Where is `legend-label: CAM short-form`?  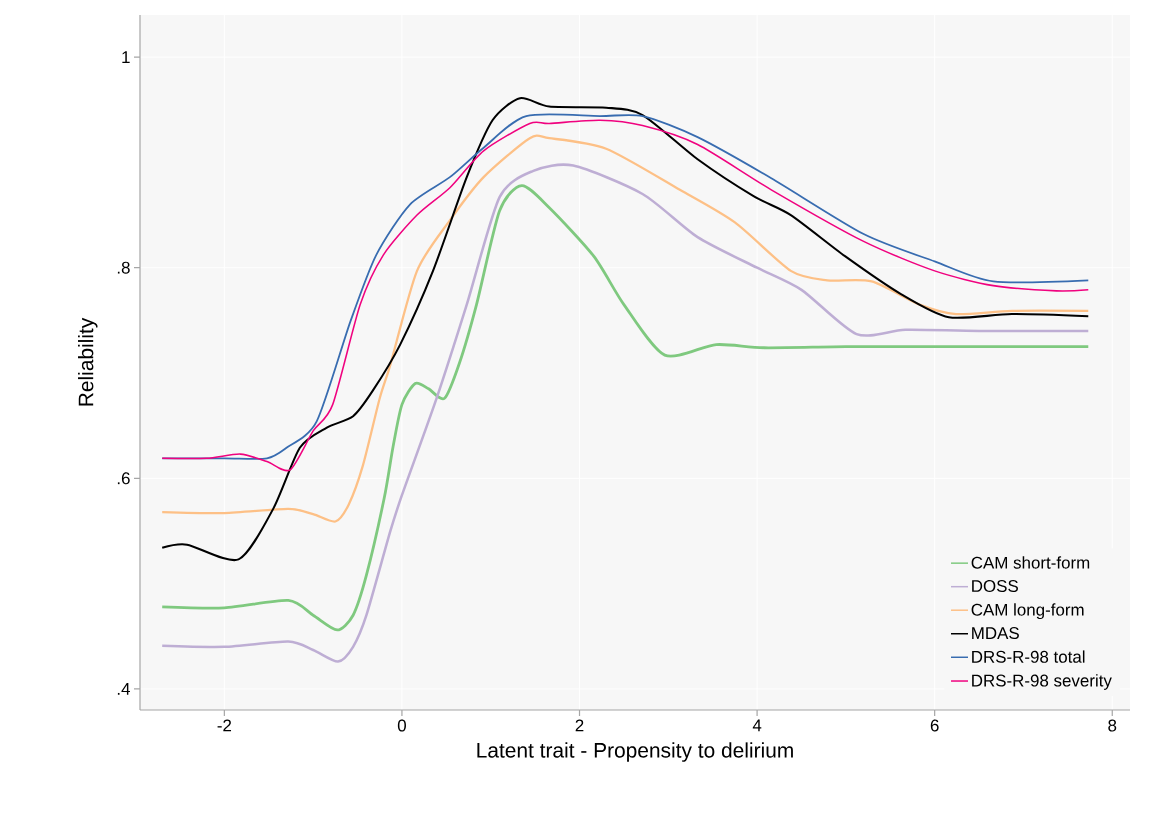
legend-label: CAM short-form is located at coordinates (1030, 562).